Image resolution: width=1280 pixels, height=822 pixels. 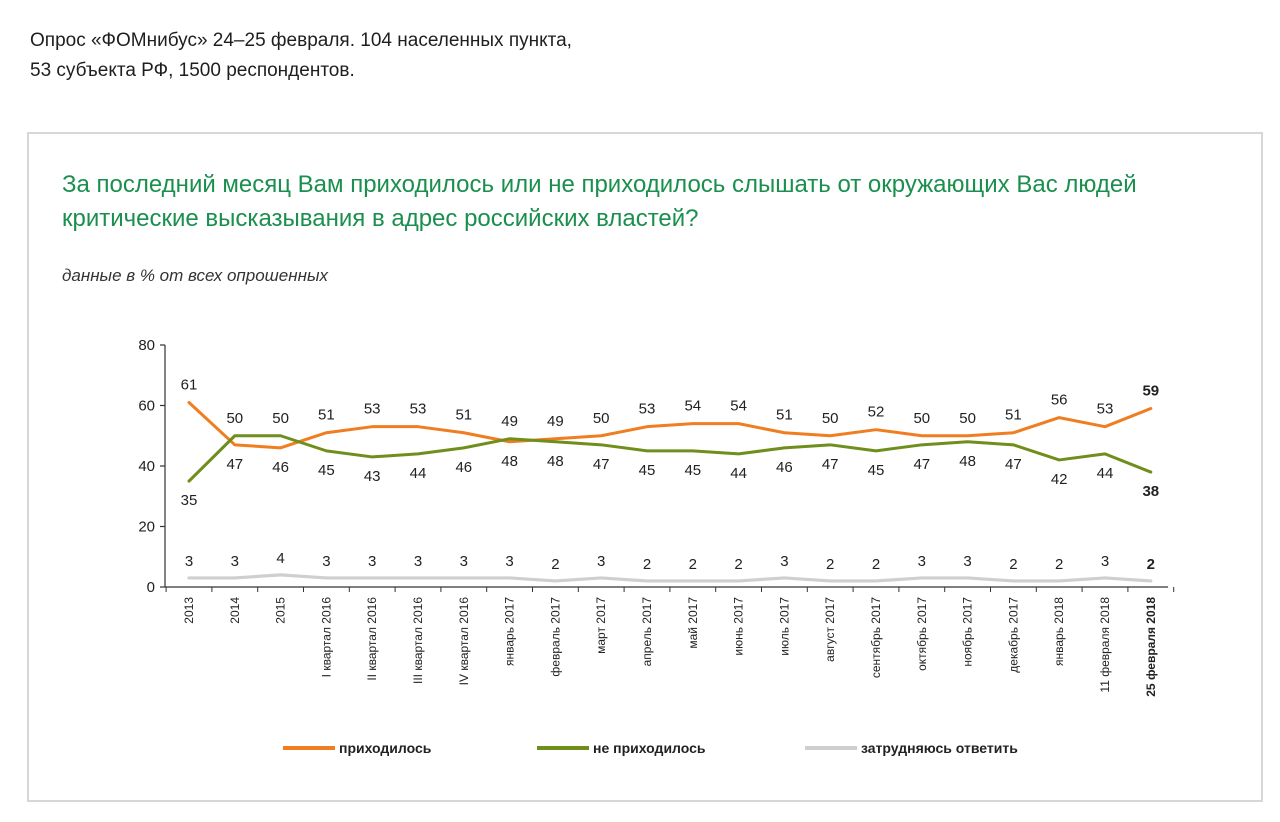 What do you see at coordinates (1150, 491) in the screenshot?
I see `data-label-s2: 38` at bounding box center [1150, 491].